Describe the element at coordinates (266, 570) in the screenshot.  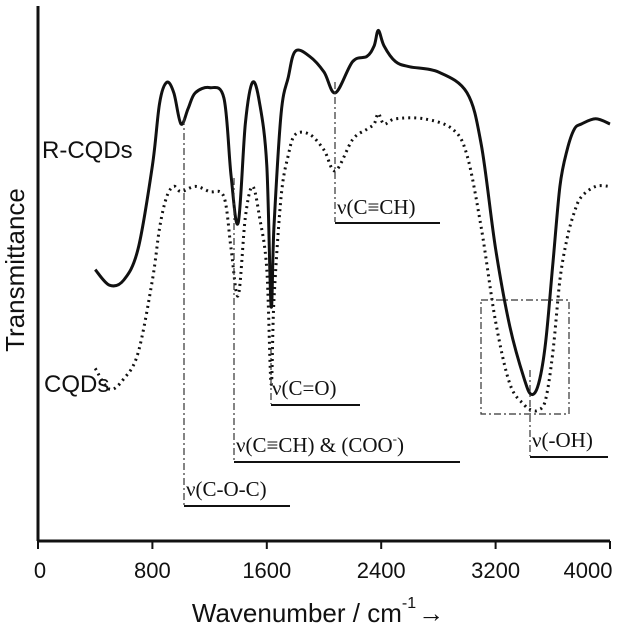
I see `x-tick-label-1600: 1600` at that location.